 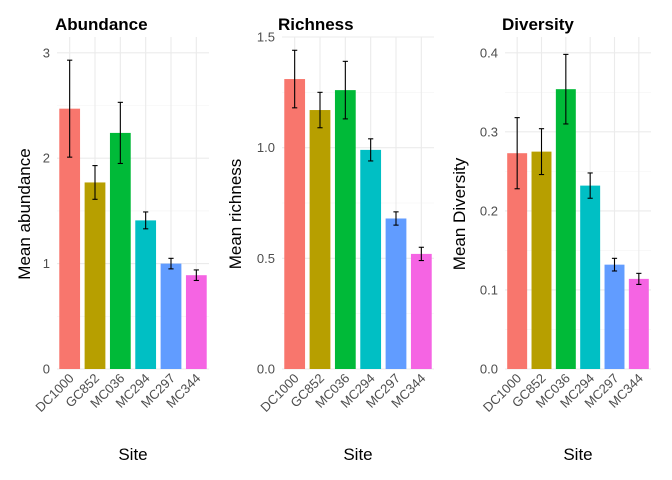 What do you see at coordinates (489, 289) in the screenshot?
I see `y-tick-label: 0.1` at bounding box center [489, 289].